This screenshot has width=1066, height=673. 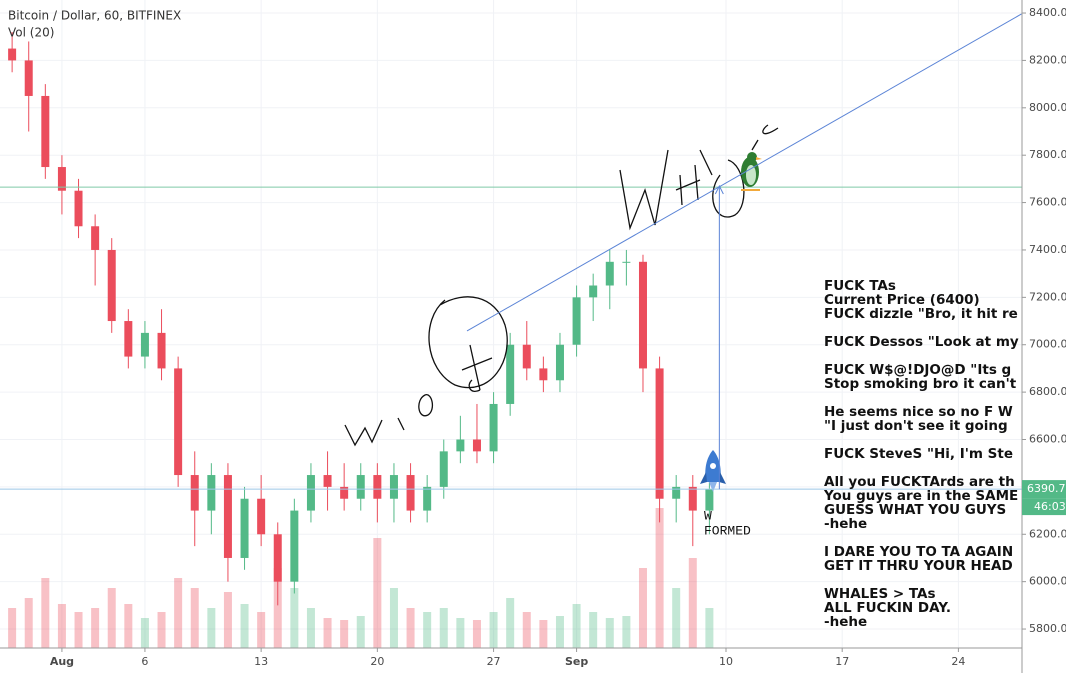 What do you see at coordinates (1047, 12) in the screenshot?
I see `y-tick-label: 8400.0` at bounding box center [1047, 12].